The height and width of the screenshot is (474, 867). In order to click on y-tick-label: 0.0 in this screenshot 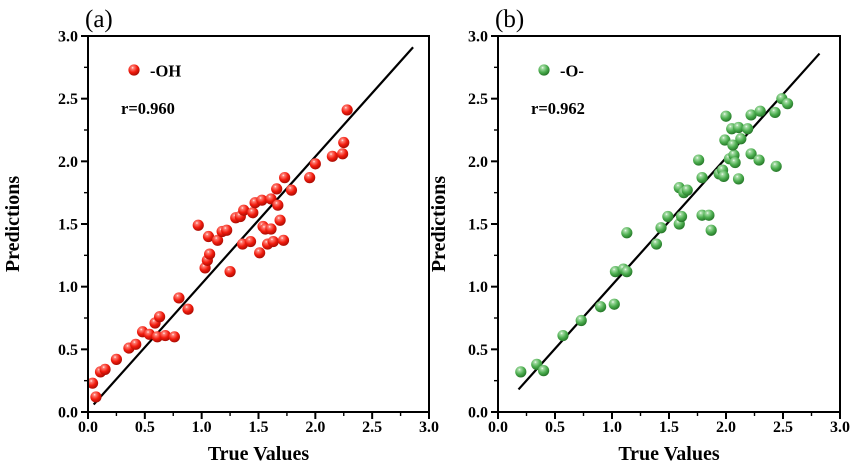, I will do `click(478, 413)`.